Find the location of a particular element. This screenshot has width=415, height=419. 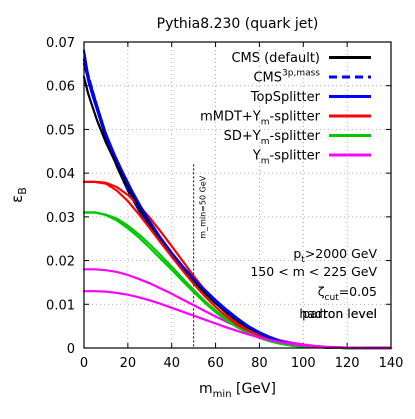

legend-label: TopSplitter is located at coordinates (285, 97).